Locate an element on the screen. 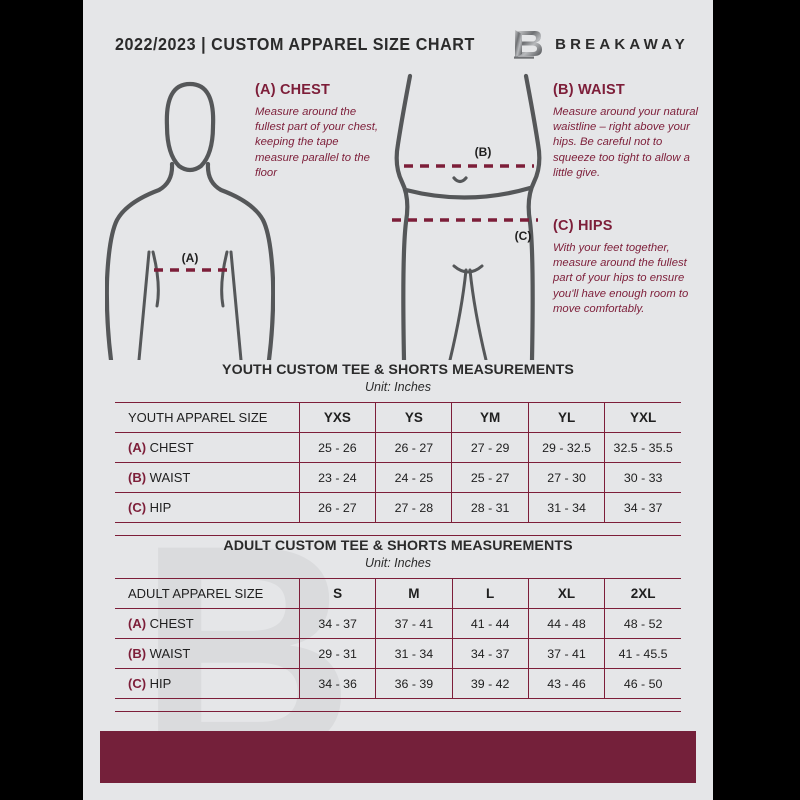 The image size is (800, 800). youth-table-unit: Unit: Inches is located at coordinates (397, 387).